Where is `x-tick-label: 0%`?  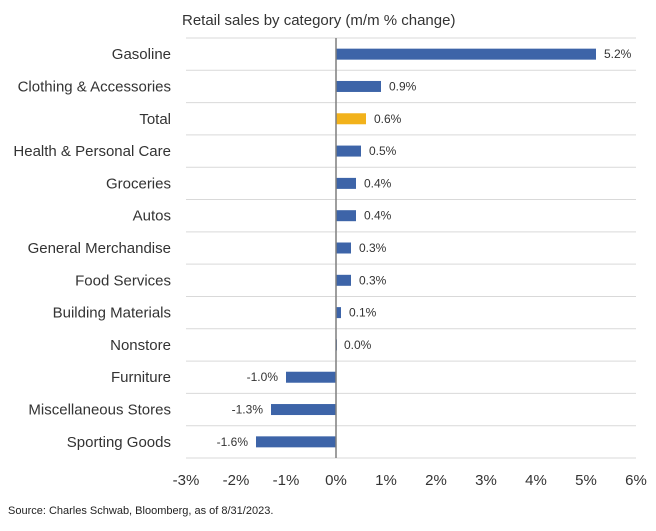 x-tick-label: 0% is located at coordinates (336, 480).